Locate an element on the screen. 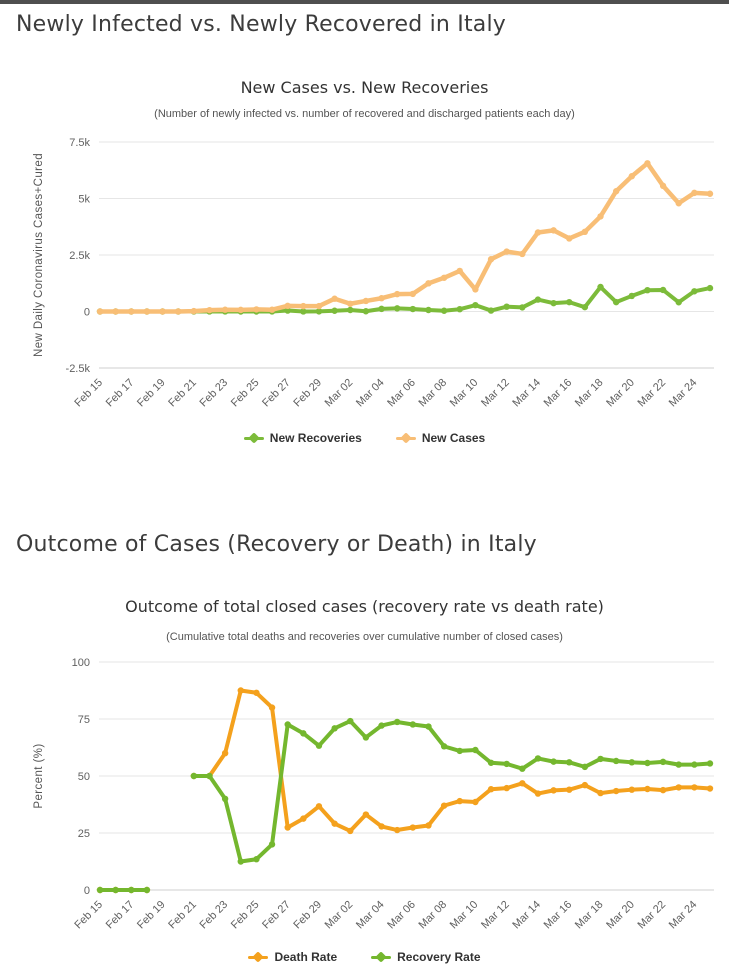  x-tick-label: Mar 22 is located at coordinates (651, 393).